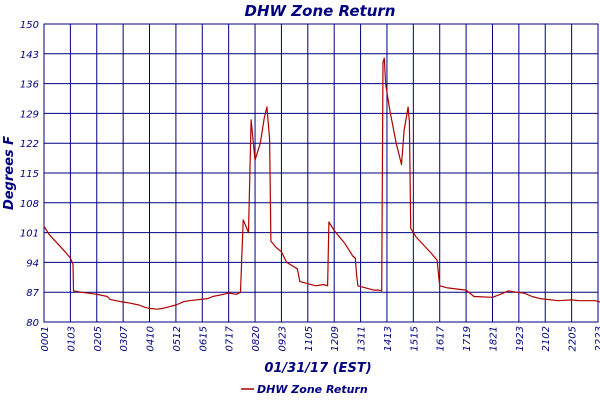  Describe the element at coordinates (45, 338) in the screenshot. I see `x-tick-label: 0001` at that location.